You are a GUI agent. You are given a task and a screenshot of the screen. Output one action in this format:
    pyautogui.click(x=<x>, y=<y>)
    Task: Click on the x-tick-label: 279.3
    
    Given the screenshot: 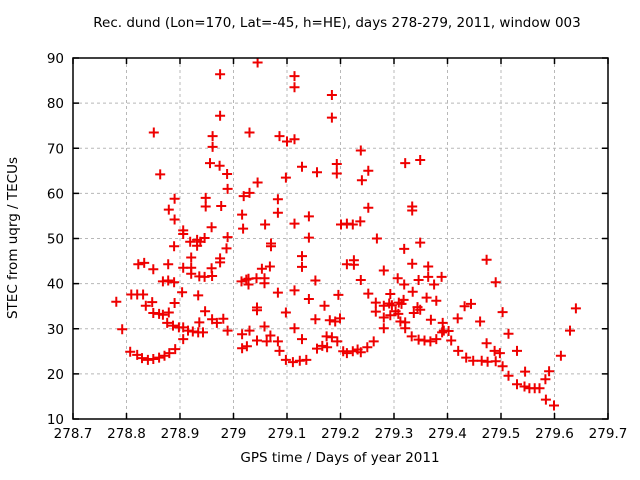 What is the action you would take?
    pyautogui.click(x=394, y=434)
    